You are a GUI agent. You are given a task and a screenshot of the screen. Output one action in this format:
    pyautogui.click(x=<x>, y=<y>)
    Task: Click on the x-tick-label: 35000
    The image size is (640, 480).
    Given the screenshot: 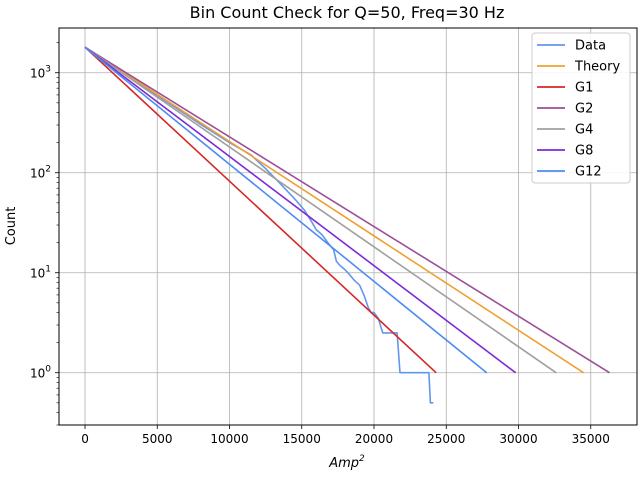 What is the action you would take?
    pyautogui.click(x=591, y=439)
    